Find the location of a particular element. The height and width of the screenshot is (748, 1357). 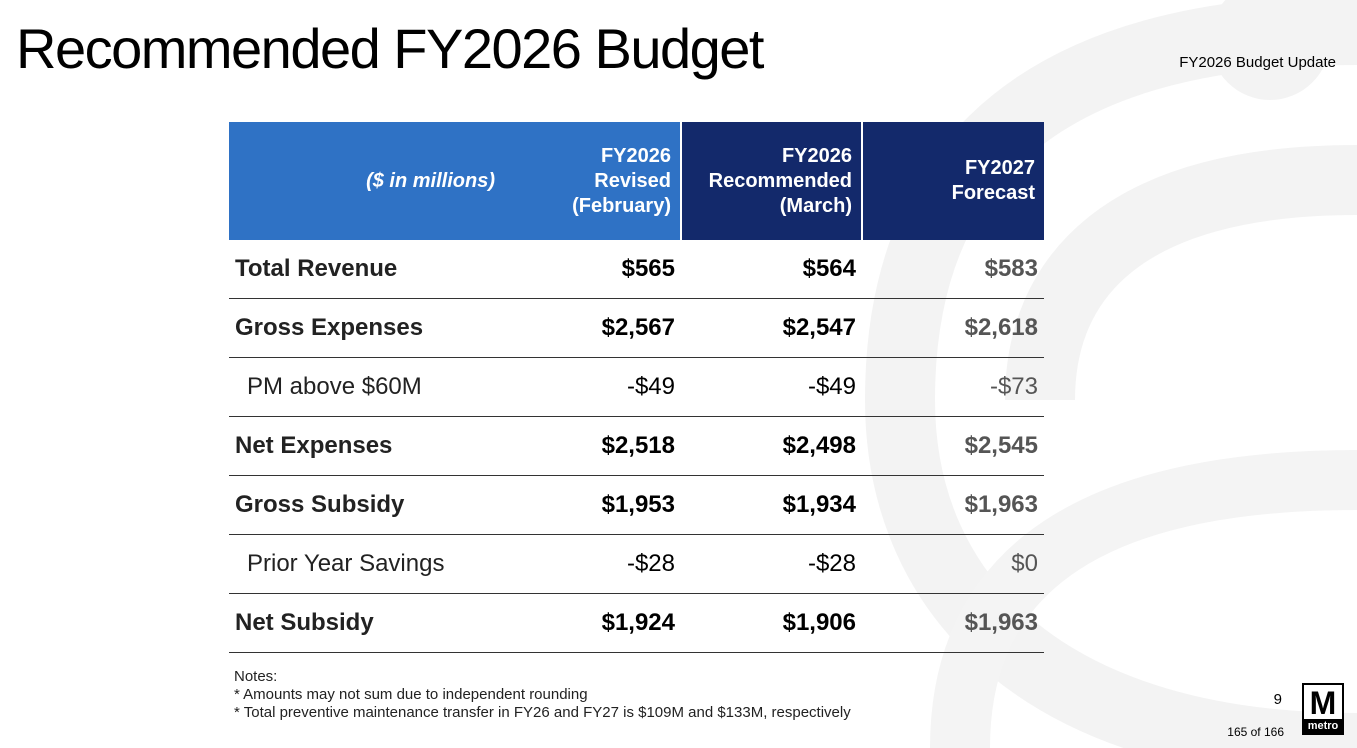

metro-logo: M metro is located at coordinates (1323, 709).